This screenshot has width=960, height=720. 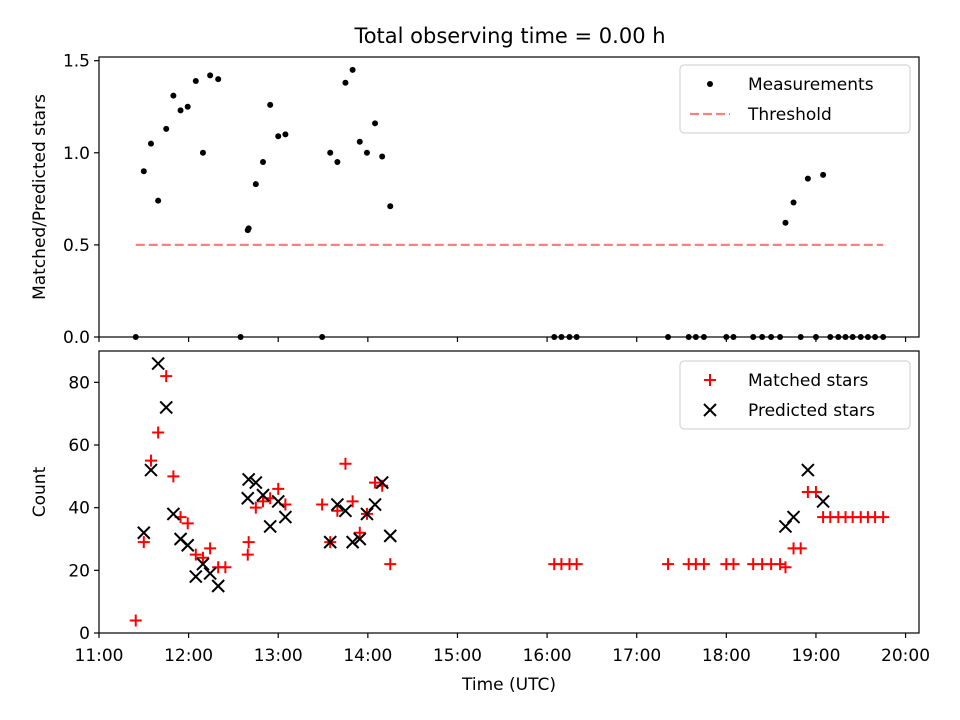 I want to click on legend-label: Predicted stars, so click(x=811, y=411).